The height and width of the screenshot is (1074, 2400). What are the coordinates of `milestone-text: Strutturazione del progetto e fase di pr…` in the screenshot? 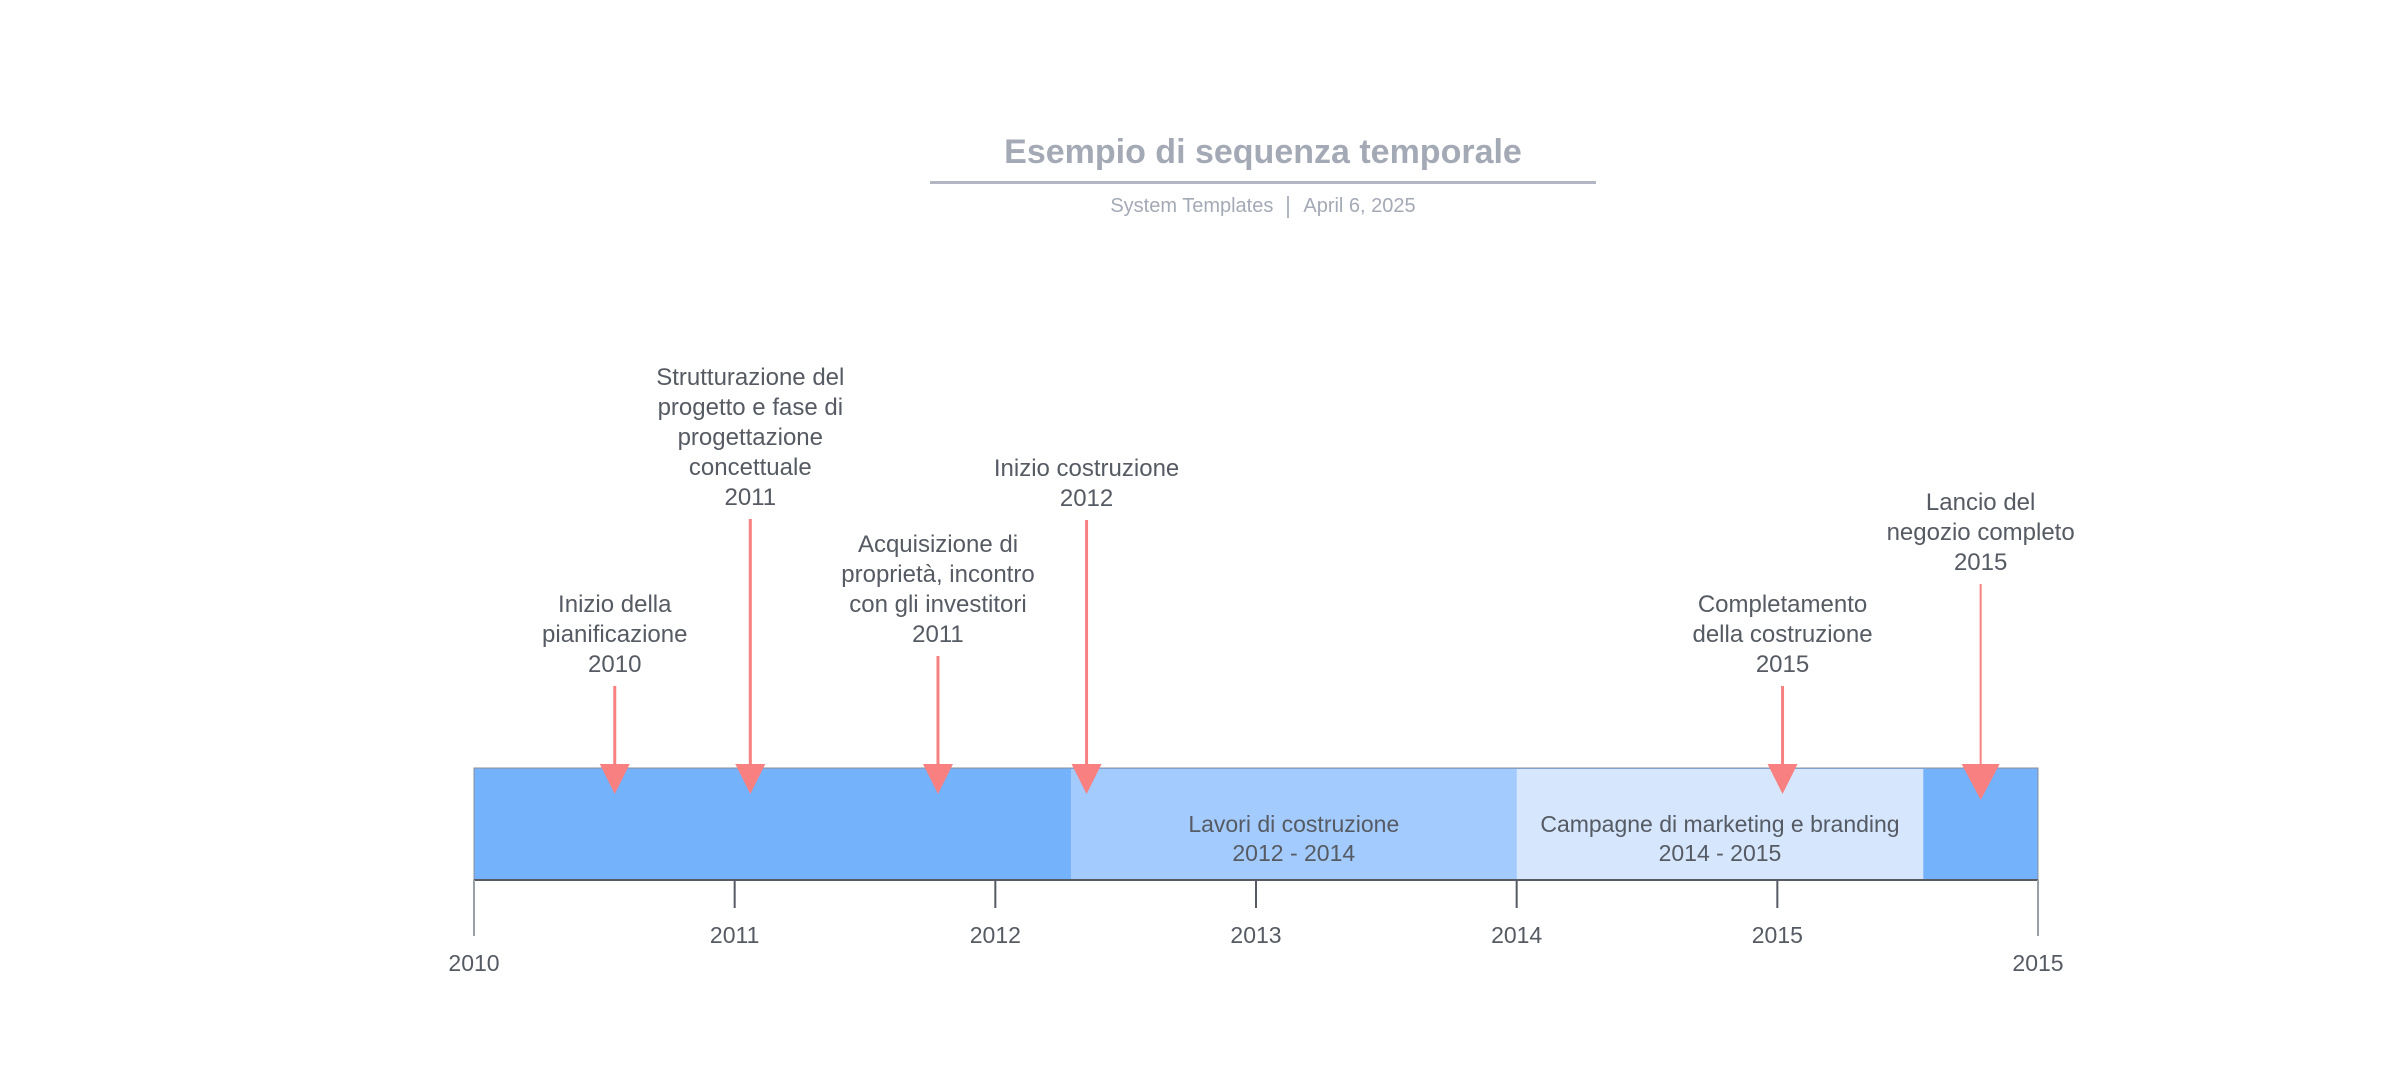 It's located at (750, 422).